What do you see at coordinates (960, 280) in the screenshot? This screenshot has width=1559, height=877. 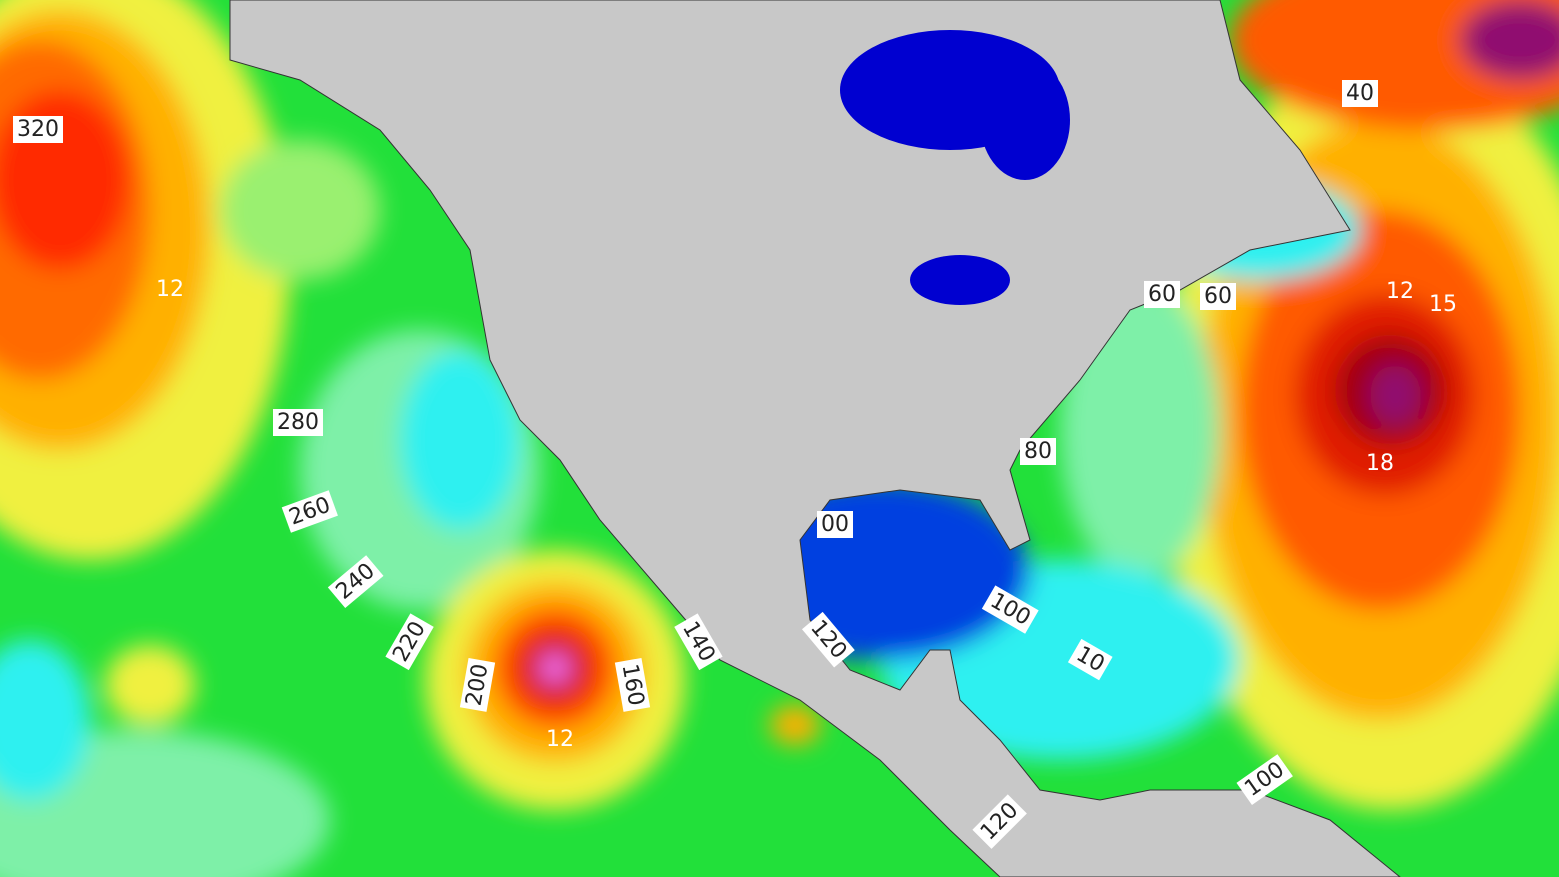 I see `great-lakes` at bounding box center [960, 280].